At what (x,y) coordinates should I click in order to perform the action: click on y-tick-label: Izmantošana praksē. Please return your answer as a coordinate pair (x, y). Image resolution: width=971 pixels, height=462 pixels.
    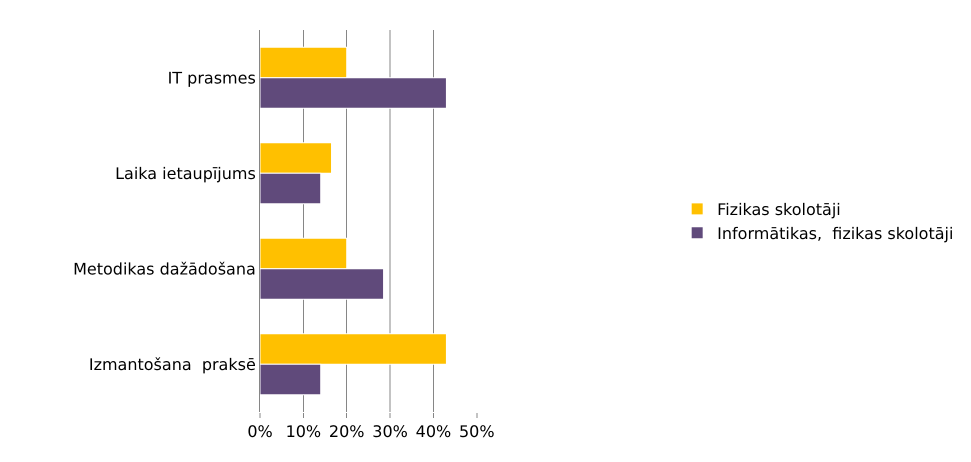
    Looking at the image, I should click on (172, 364).